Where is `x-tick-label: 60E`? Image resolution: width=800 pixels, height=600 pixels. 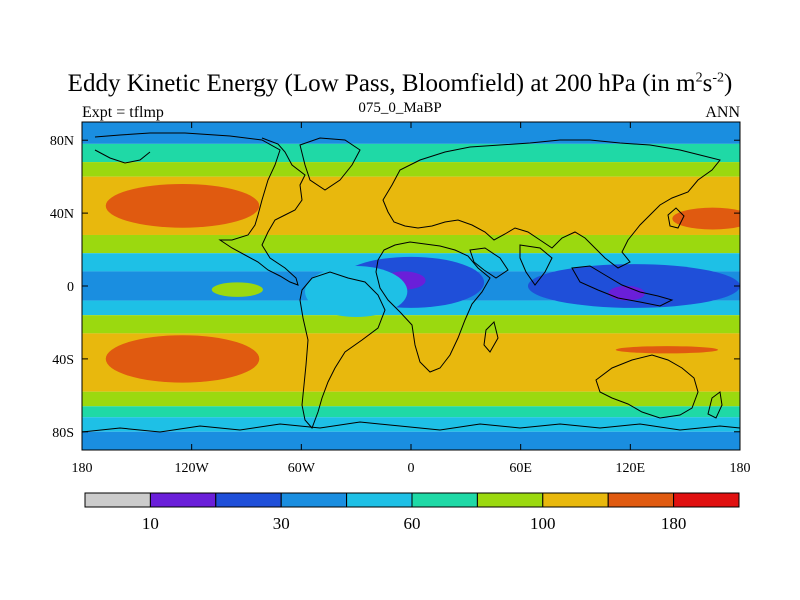
x-tick-label: 60E is located at coordinates (520, 468).